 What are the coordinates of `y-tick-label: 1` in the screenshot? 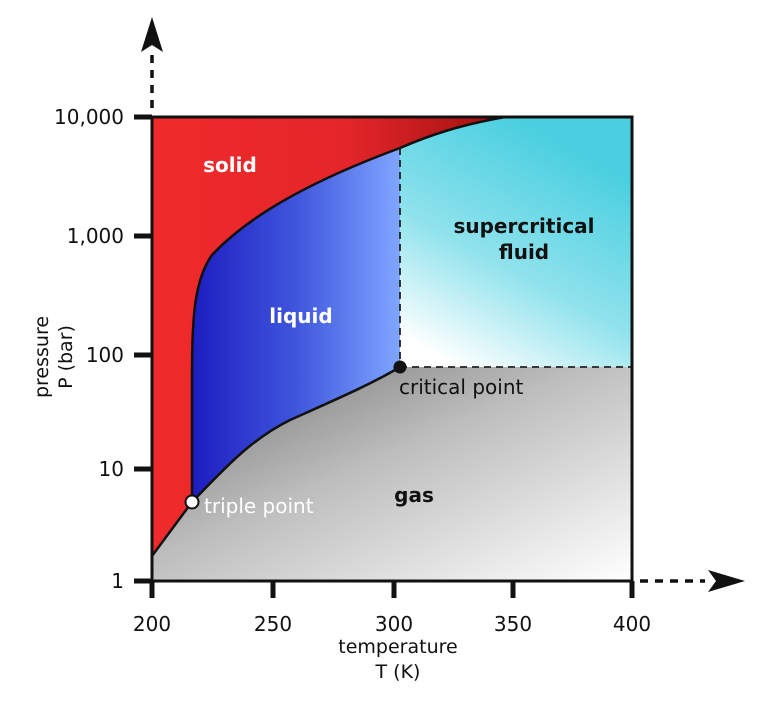 It's located at (117, 581).